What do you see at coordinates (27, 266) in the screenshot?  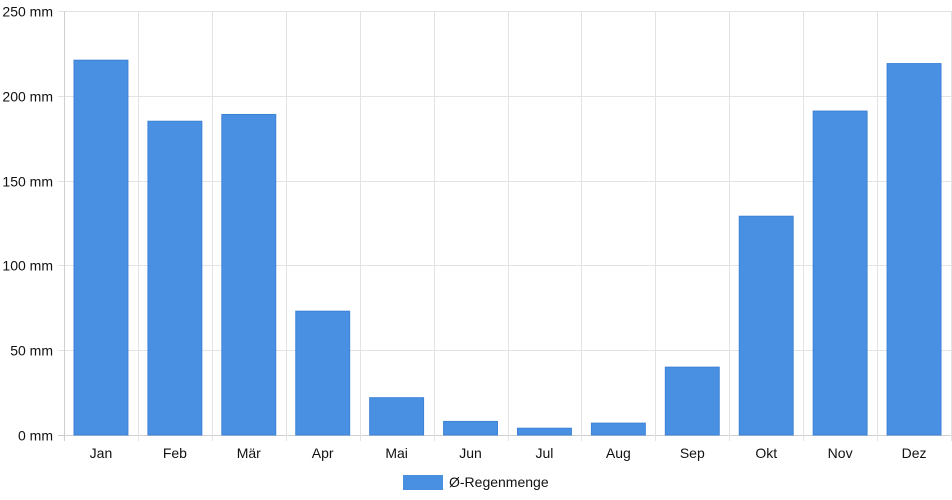 I see `y-tick-label: 100 mm` at bounding box center [27, 266].